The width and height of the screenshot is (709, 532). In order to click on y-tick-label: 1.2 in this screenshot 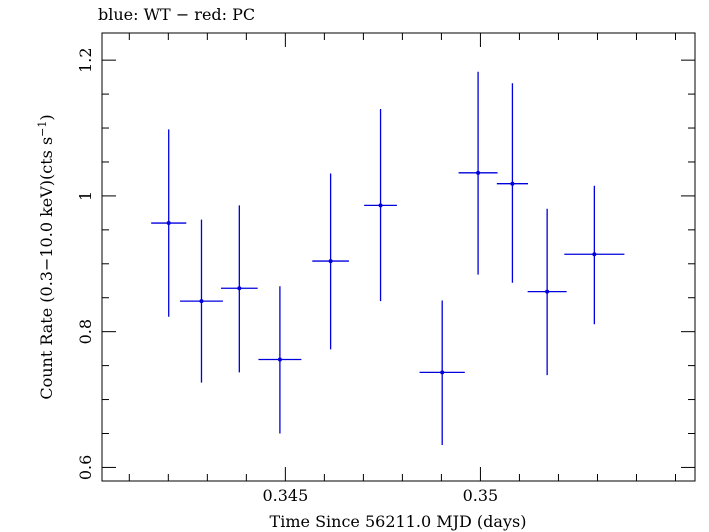, I will do `click(85, 59)`.